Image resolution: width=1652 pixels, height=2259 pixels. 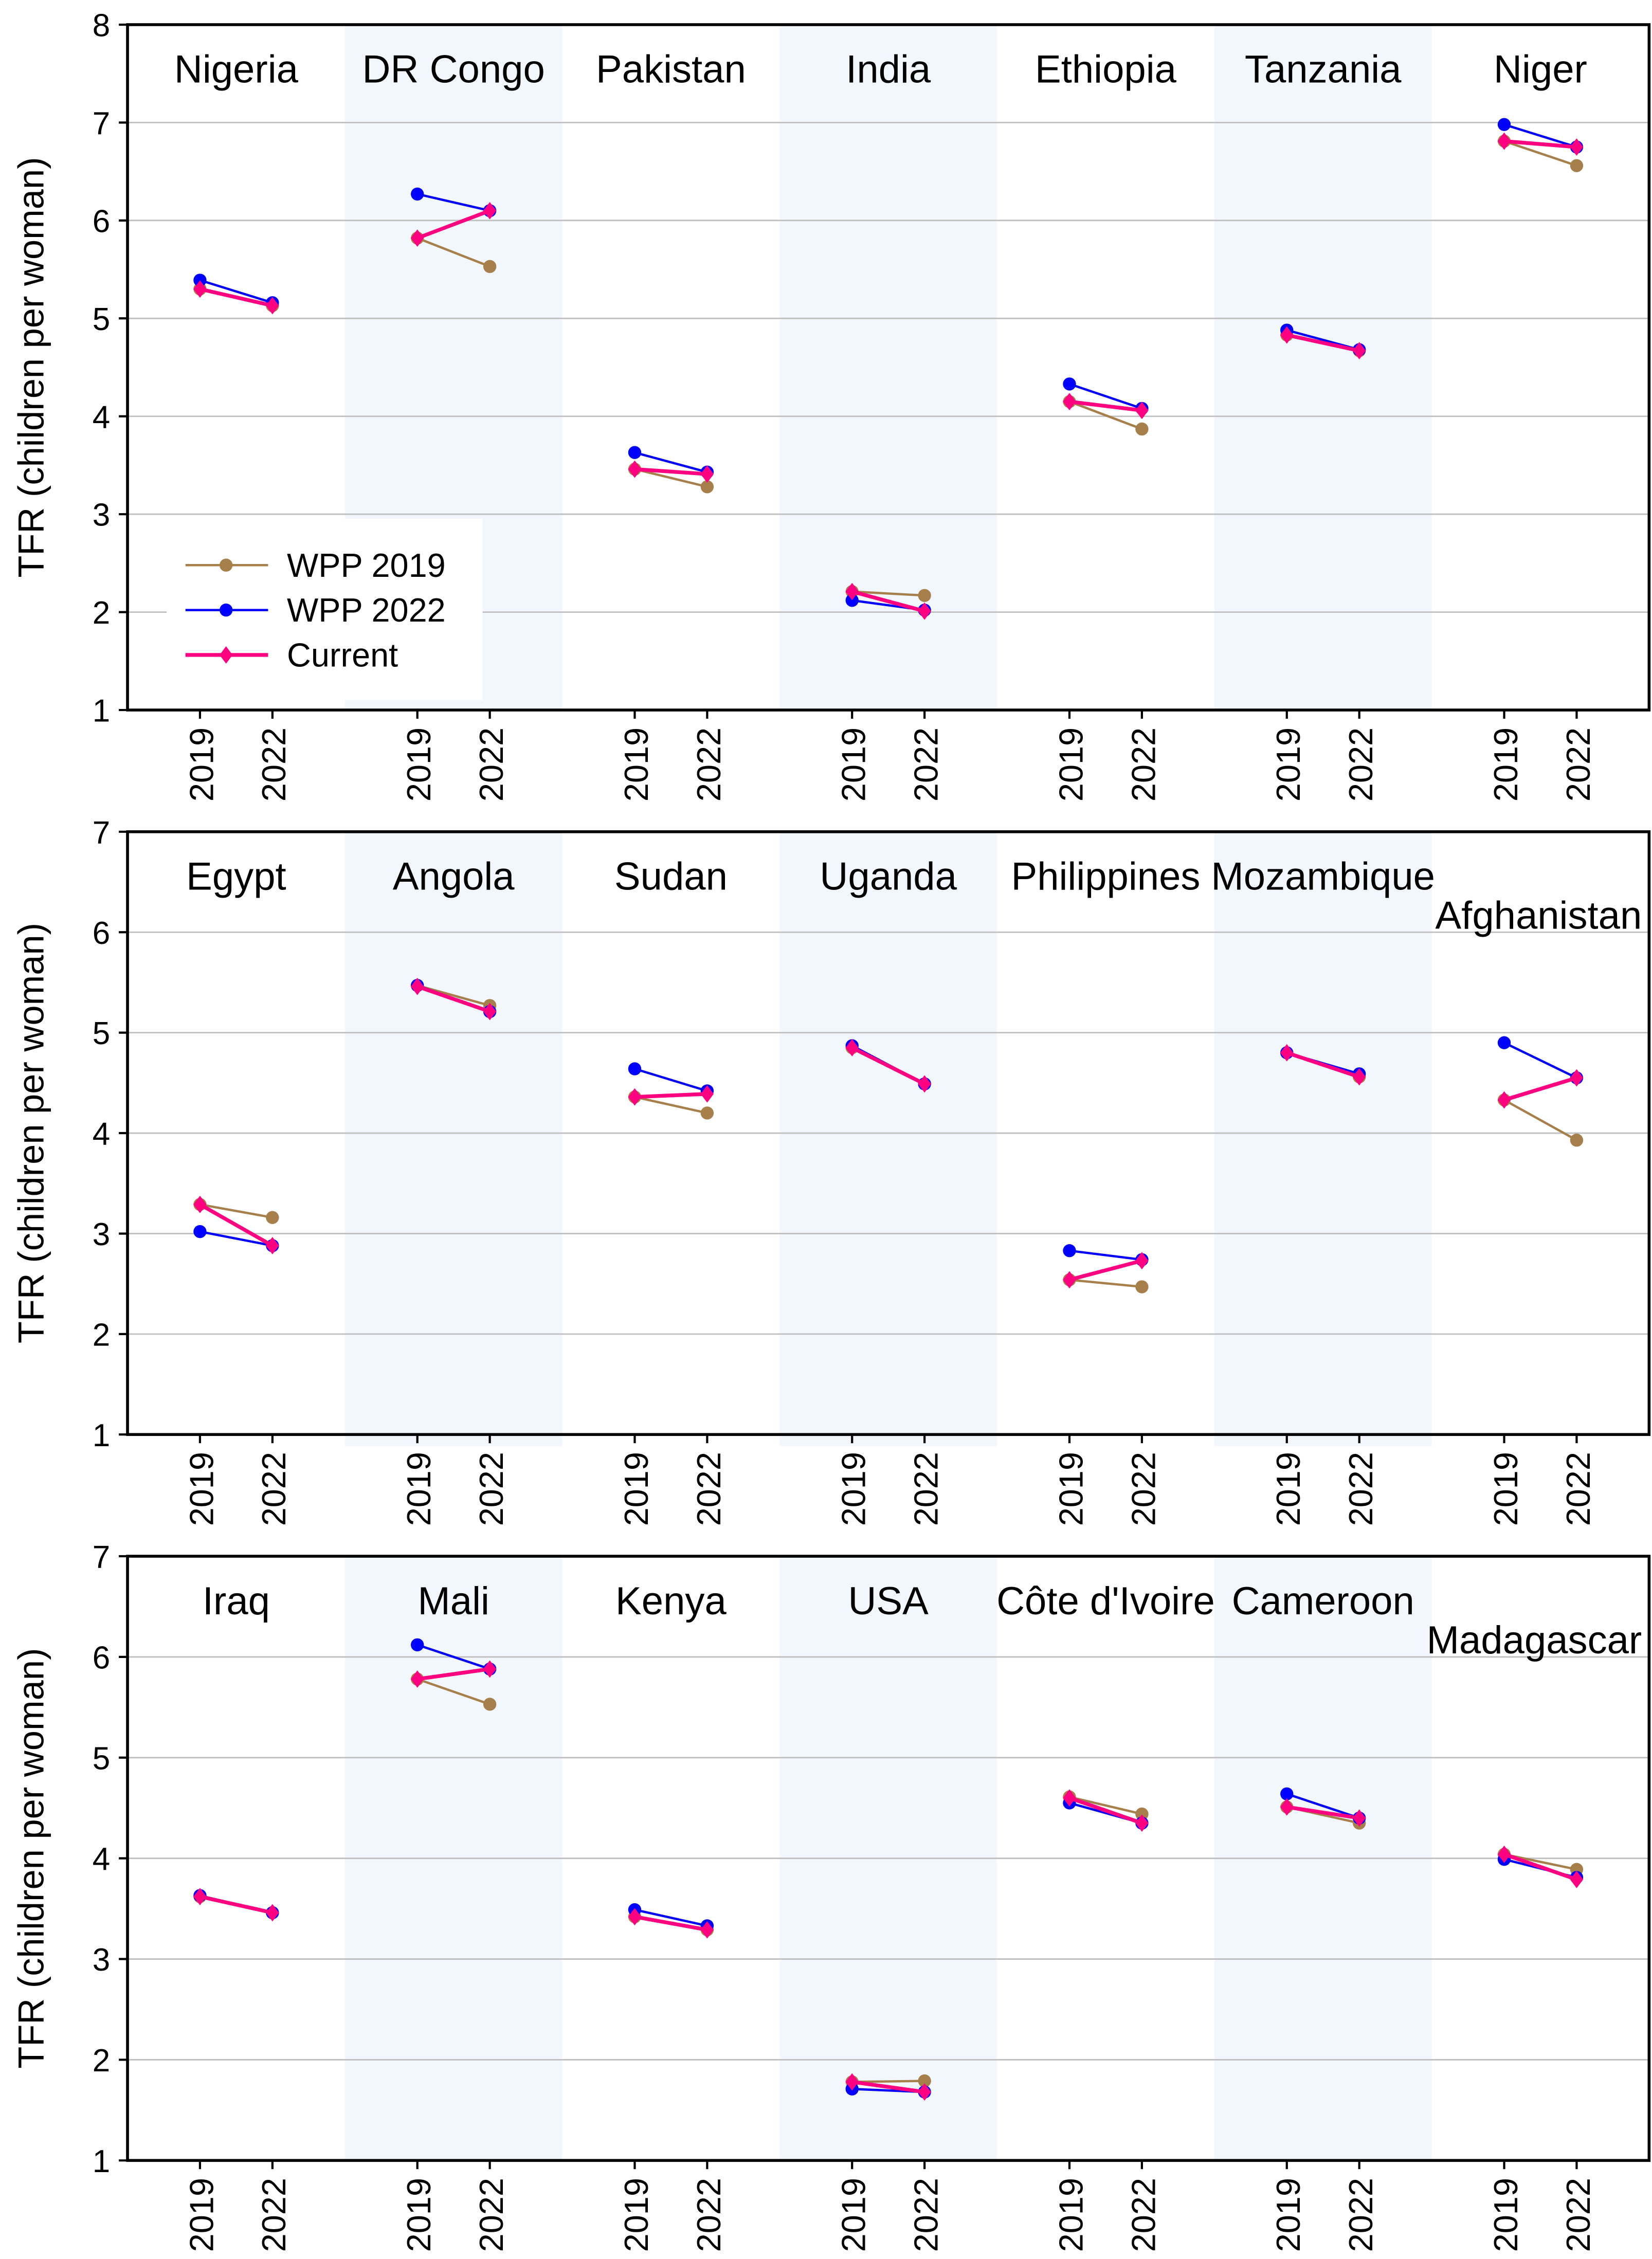 What do you see at coordinates (342, 655) in the screenshot?
I see `legend-label: Current` at bounding box center [342, 655].